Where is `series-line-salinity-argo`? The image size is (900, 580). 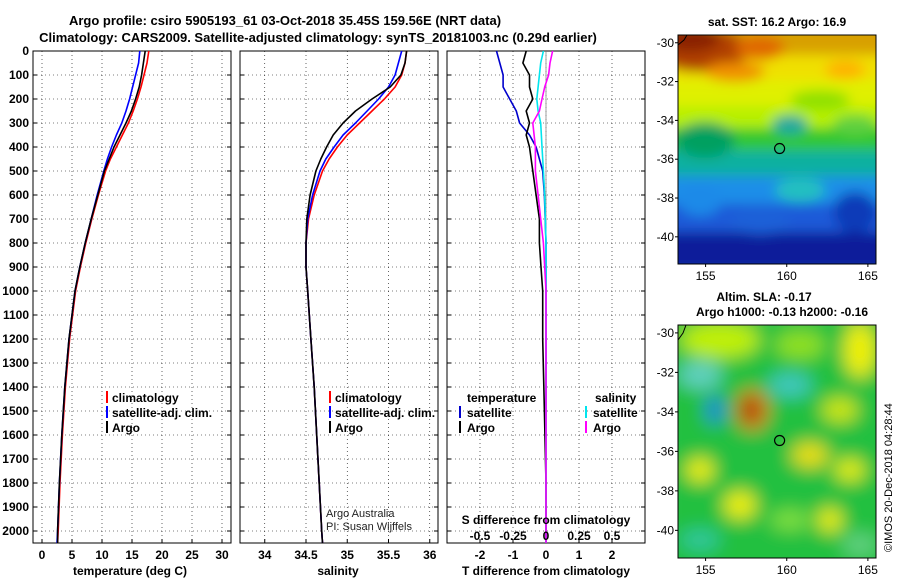
series-line-salinity-argo is located at coordinates (542, 296).